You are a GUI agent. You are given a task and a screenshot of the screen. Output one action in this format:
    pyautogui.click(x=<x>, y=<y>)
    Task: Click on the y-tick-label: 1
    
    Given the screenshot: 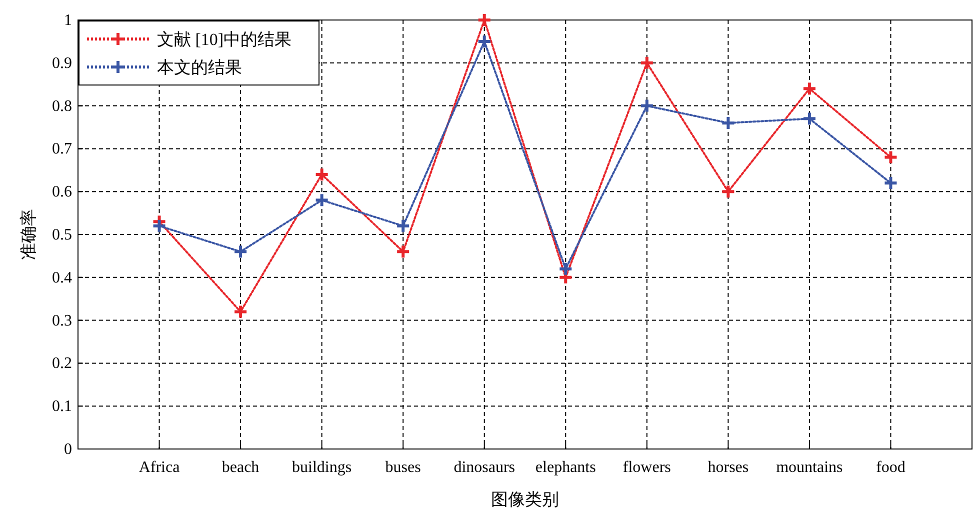 What is the action you would take?
    pyautogui.click(x=68, y=20)
    